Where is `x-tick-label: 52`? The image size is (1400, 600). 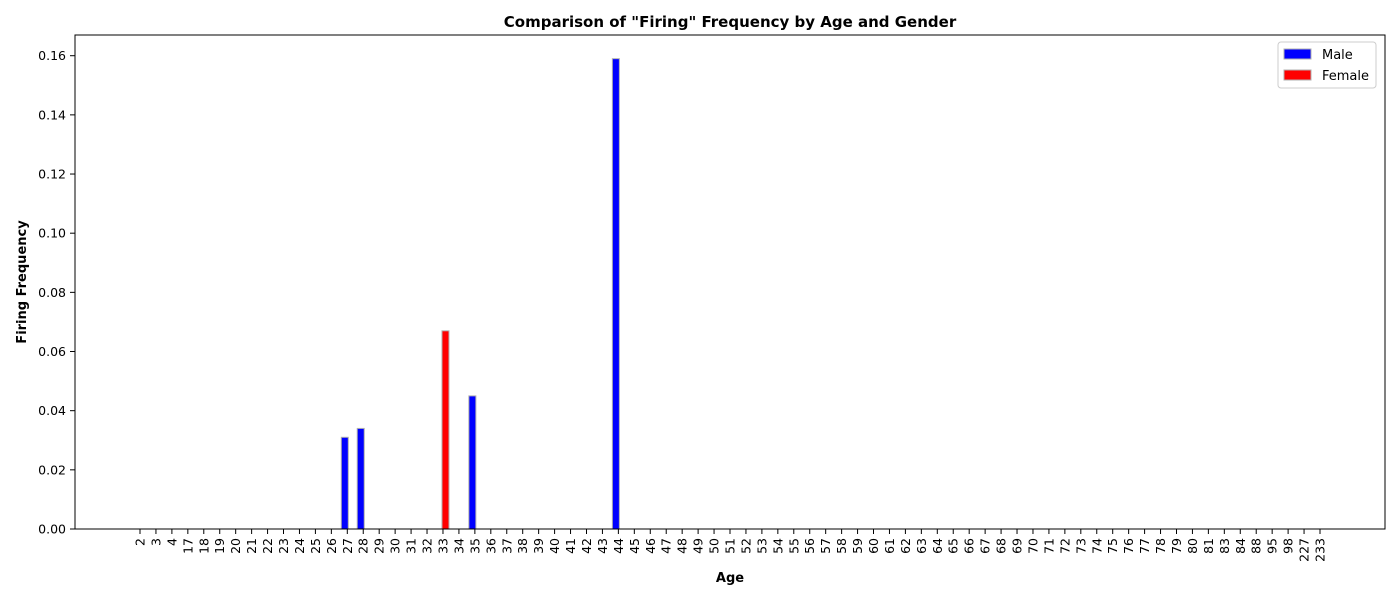 x-tick-label: 52 is located at coordinates (745, 546).